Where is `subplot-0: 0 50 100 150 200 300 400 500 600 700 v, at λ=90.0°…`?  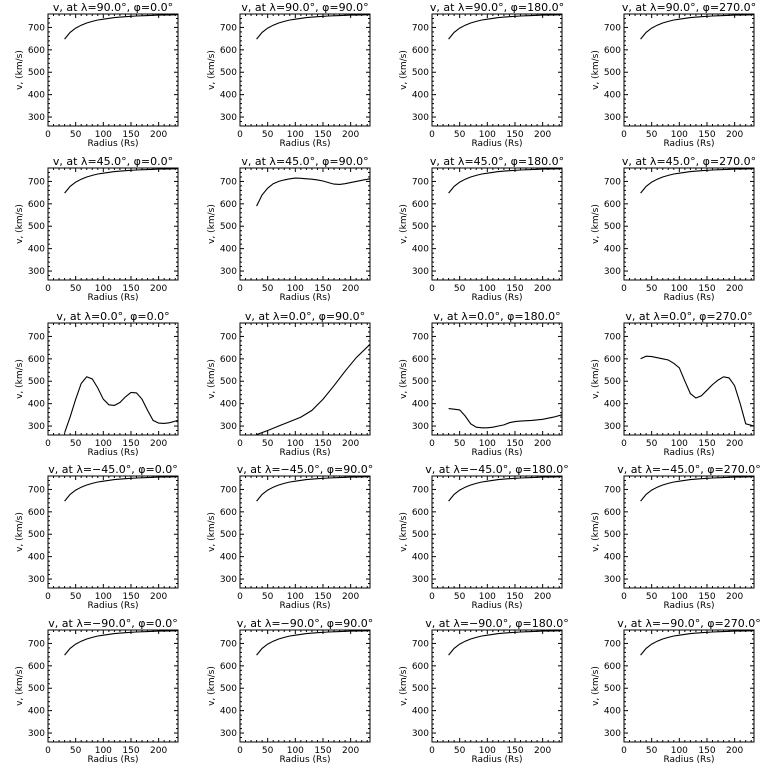
subplot-0: 0 50 100 150 200 300 400 500 600 700 v, at λ=90.0°… is located at coordinates (97, 75).